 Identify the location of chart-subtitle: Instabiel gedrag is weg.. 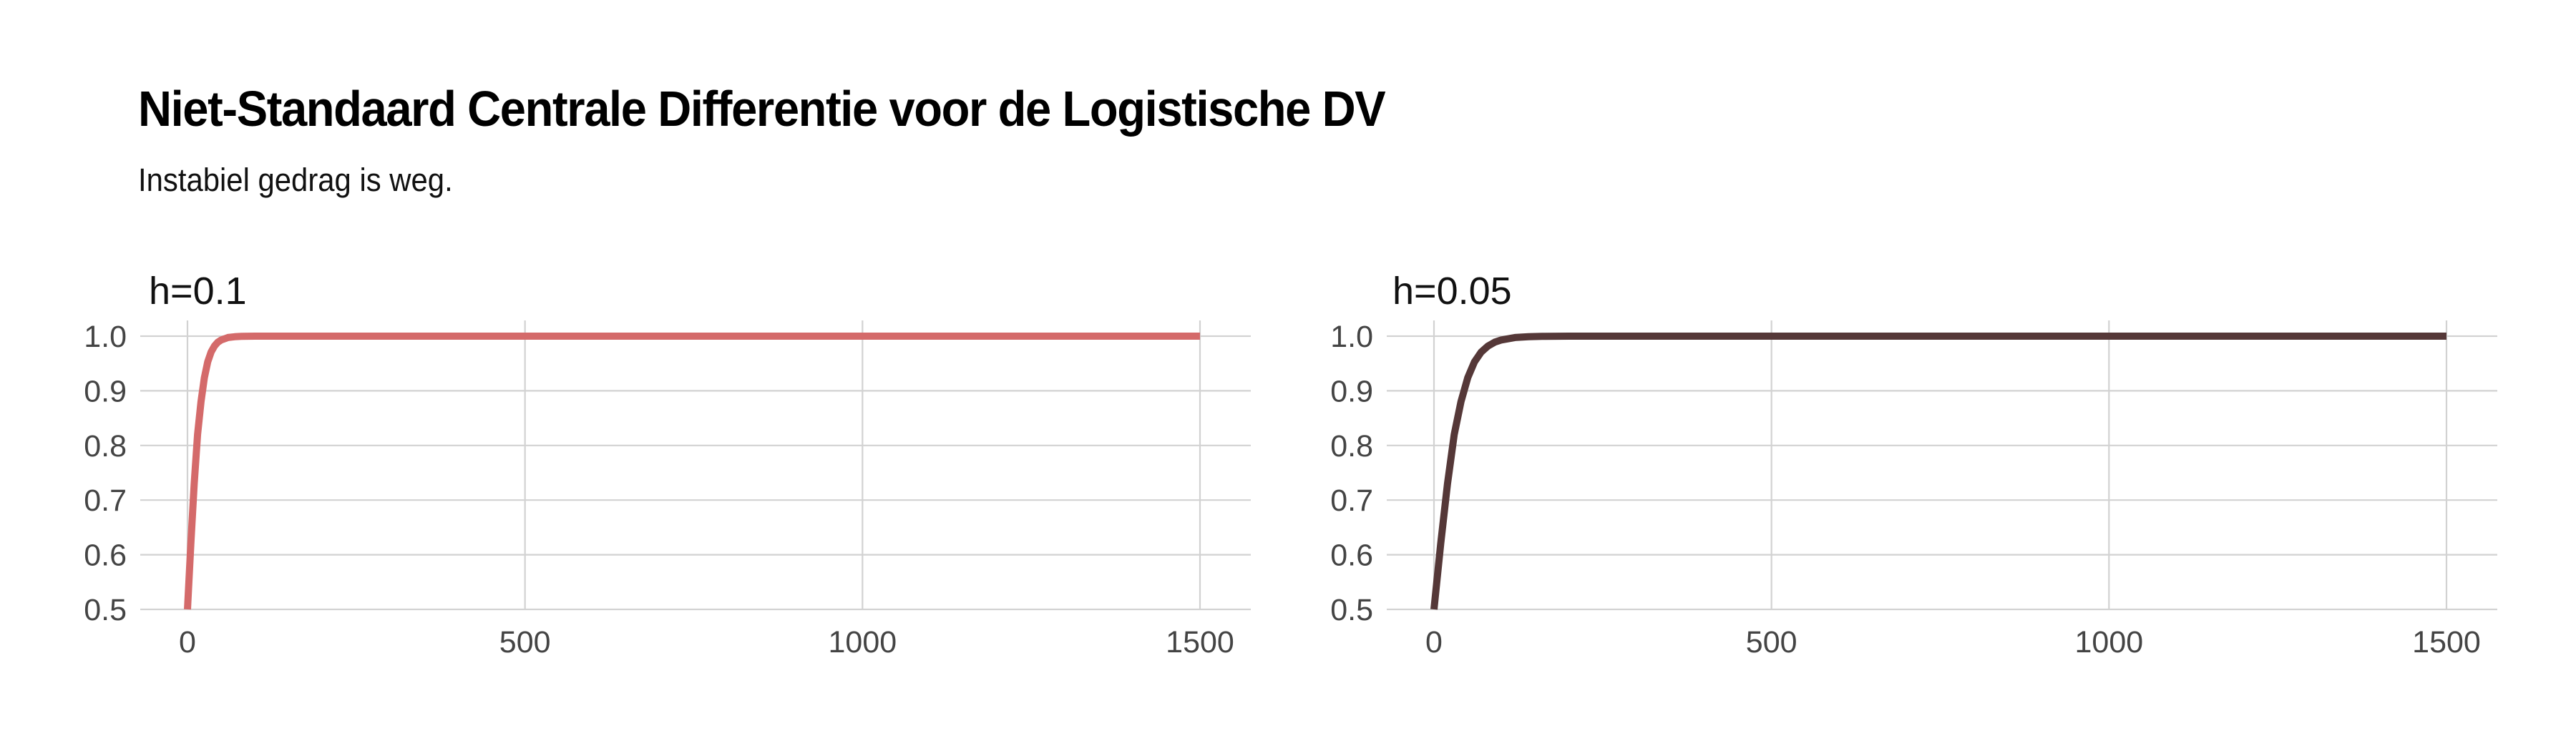
(295, 180).